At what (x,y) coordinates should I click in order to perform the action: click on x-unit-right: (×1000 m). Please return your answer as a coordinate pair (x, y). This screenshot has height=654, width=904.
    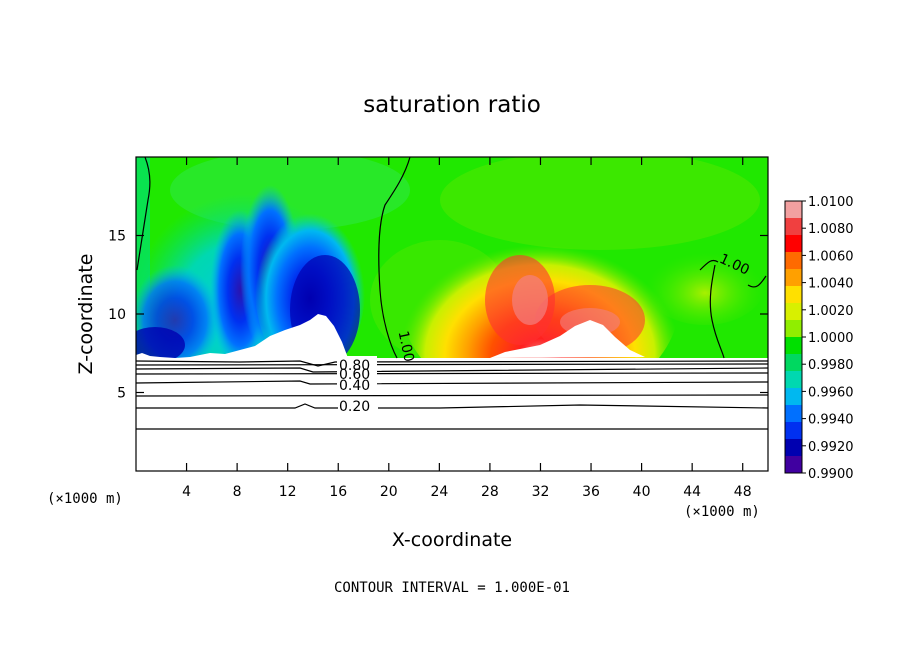
    Looking at the image, I should click on (722, 512).